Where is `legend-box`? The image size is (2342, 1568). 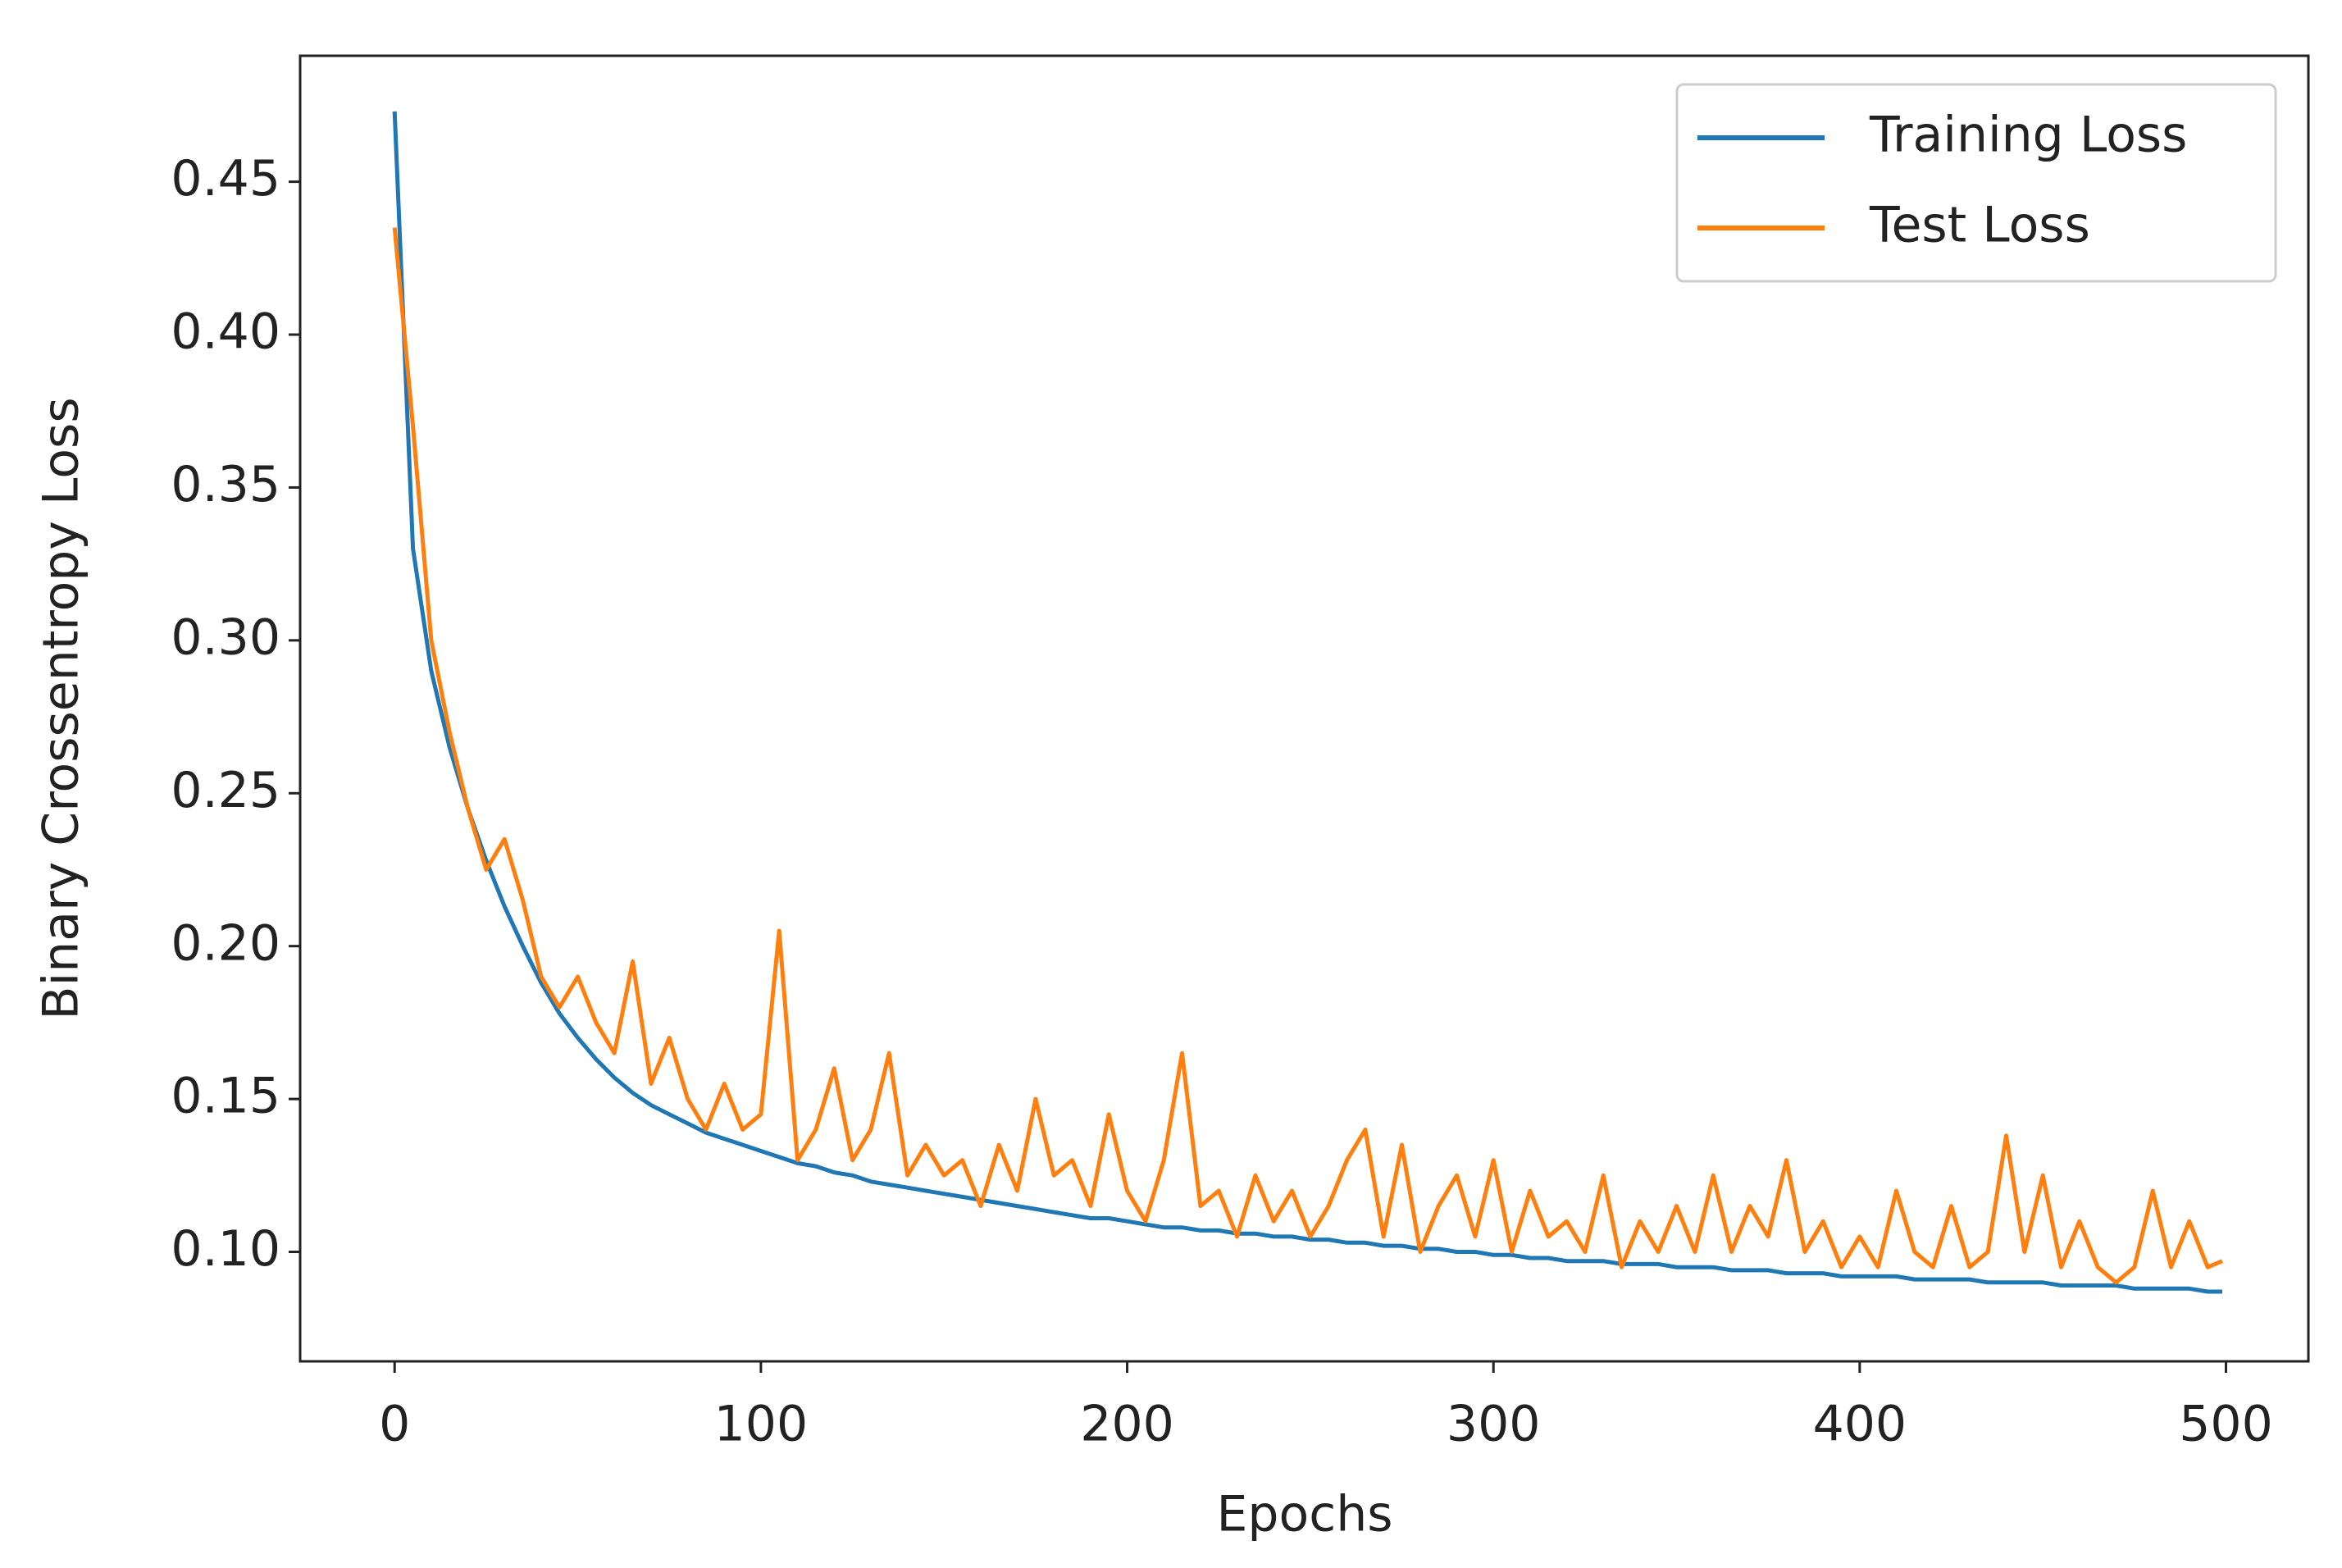
legend-box is located at coordinates (1976, 183).